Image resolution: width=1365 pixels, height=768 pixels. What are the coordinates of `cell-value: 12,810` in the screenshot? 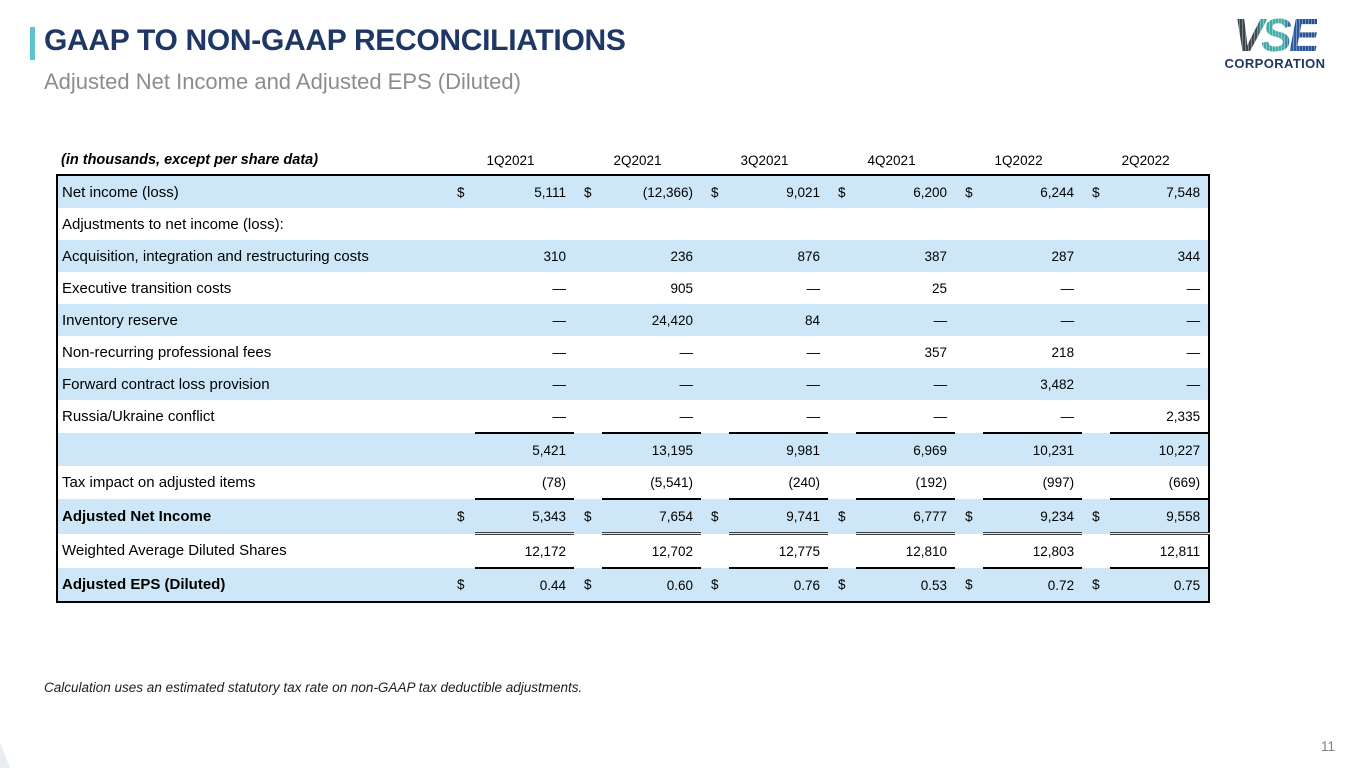 It's located at (906, 551).